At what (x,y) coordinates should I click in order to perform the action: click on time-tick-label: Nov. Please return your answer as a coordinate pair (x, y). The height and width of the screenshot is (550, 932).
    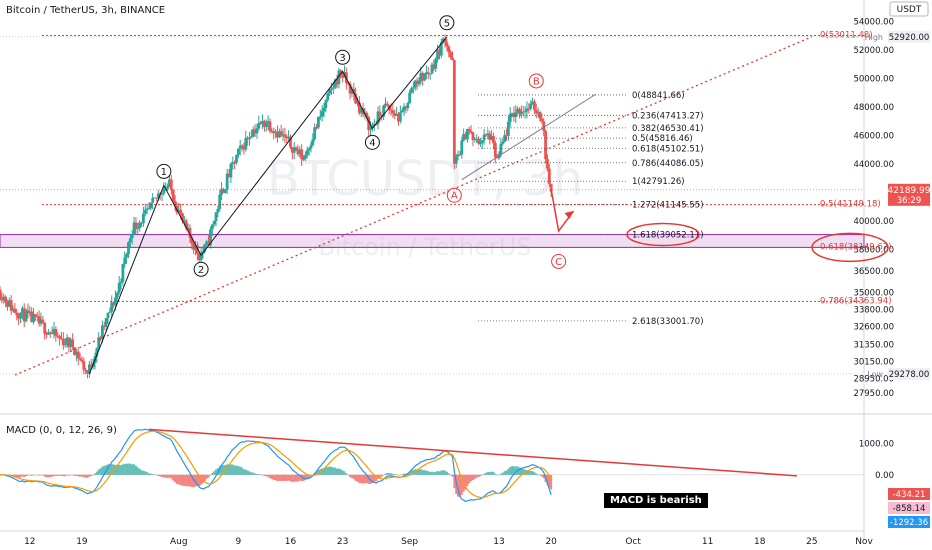
    Looking at the image, I should click on (864, 542).